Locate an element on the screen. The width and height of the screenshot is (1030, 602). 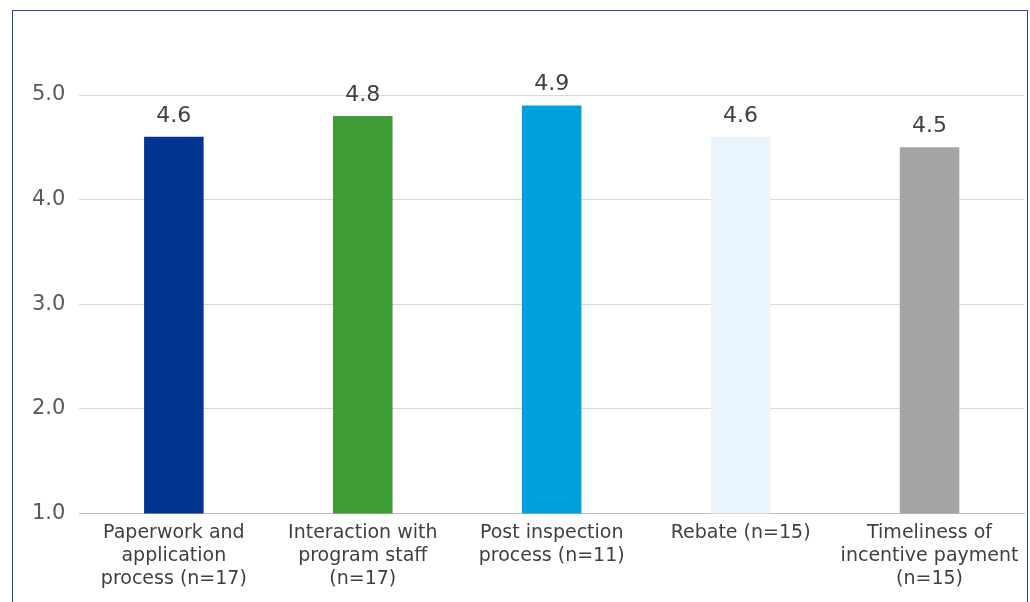
data-label: 4.9 is located at coordinates (552, 83).